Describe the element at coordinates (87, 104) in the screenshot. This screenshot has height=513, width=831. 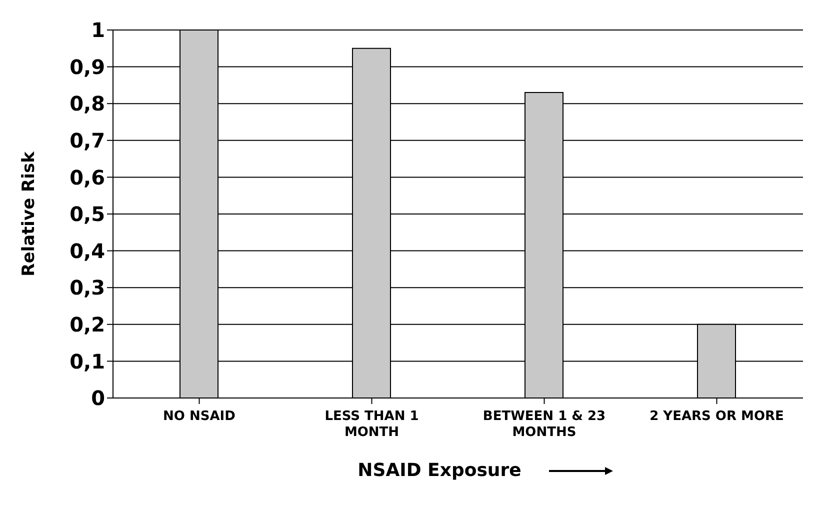
I see `y-tick-label: 0,8` at that location.